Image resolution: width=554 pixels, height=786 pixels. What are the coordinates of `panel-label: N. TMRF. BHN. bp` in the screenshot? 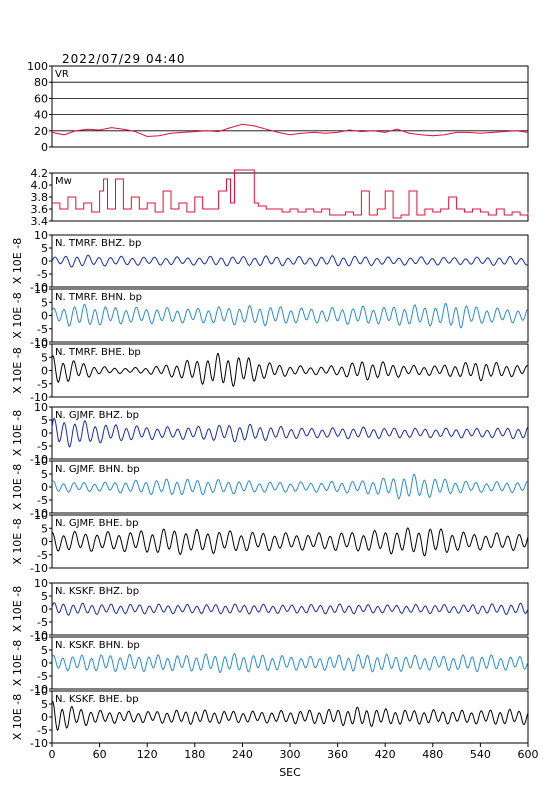 It's located at (98, 297).